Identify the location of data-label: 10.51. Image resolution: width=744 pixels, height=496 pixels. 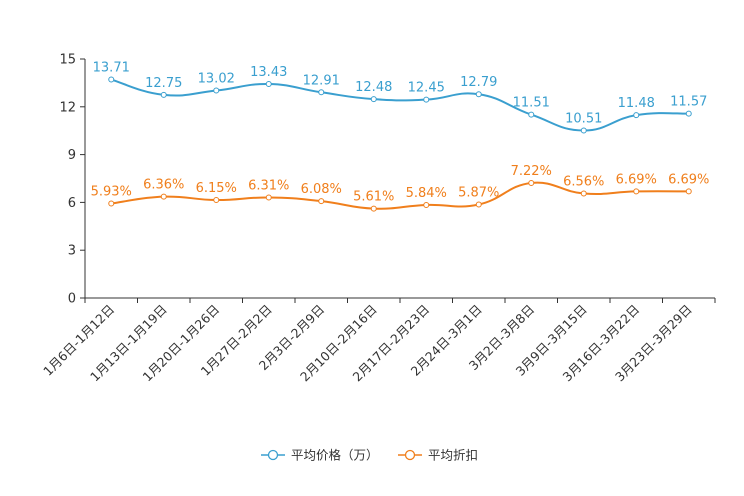
(583, 119).